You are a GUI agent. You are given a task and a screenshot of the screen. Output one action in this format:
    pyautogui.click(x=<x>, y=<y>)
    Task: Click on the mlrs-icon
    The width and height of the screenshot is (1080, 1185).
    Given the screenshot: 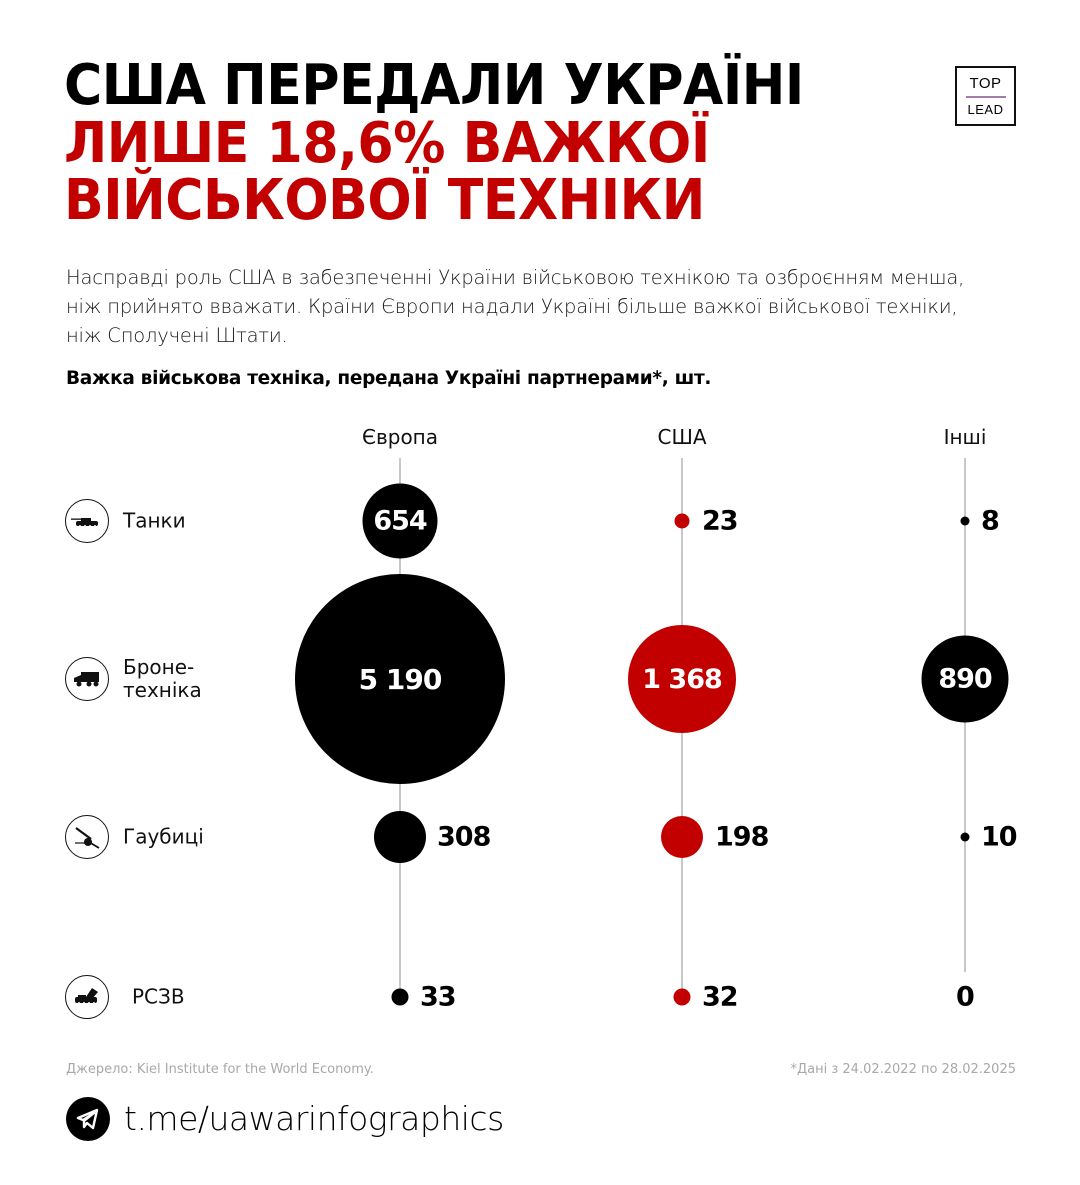 What is the action you would take?
    pyautogui.click(x=87, y=997)
    